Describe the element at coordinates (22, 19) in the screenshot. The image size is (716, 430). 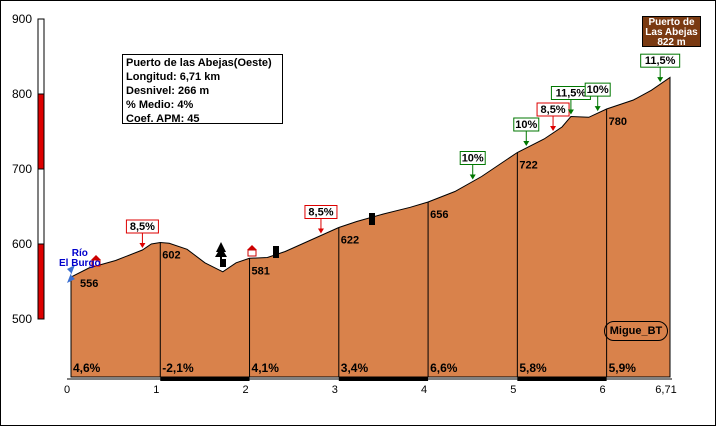
I see `y-tick-label: 900` at that location.